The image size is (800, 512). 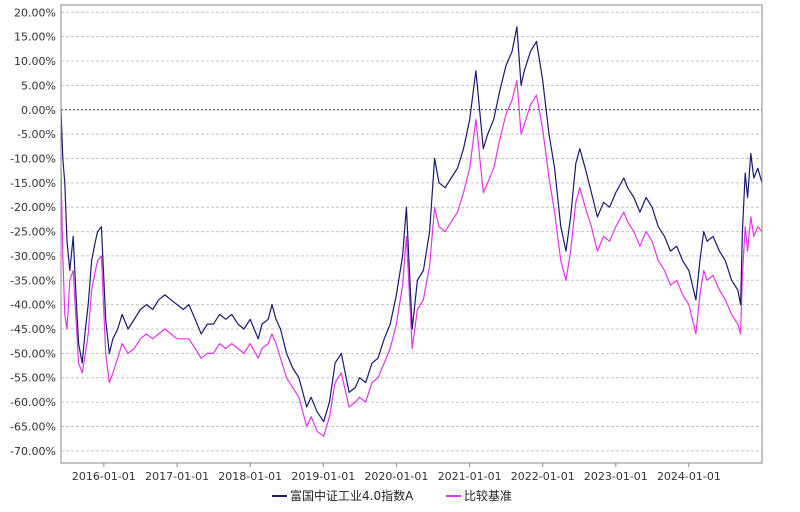 What do you see at coordinates (33, 183) in the screenshot?
I see `y-tick-label: -15.00%` at bounding box center [33, 183].